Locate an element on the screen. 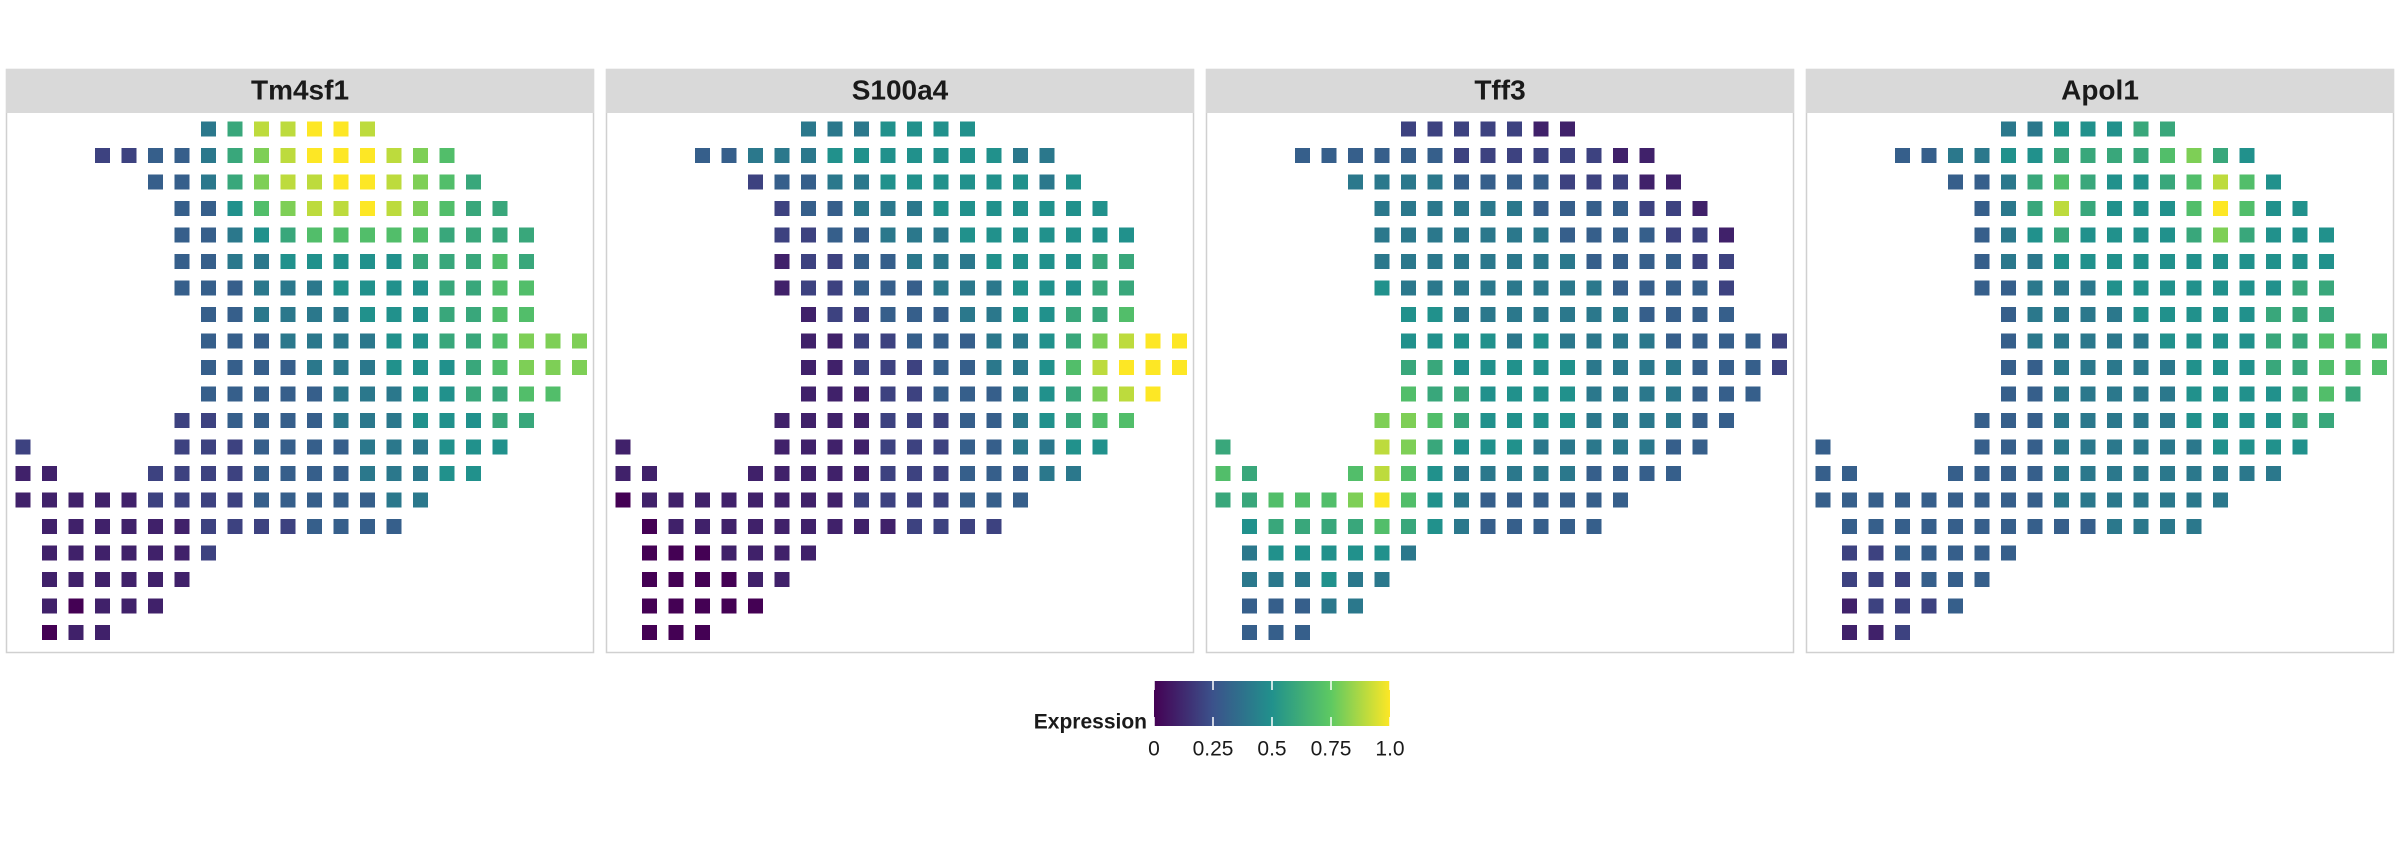 The height and width of the screenshot is (845, 2400). colorbar-tick-label: 0.5 is located at coordinates (1271, 749).